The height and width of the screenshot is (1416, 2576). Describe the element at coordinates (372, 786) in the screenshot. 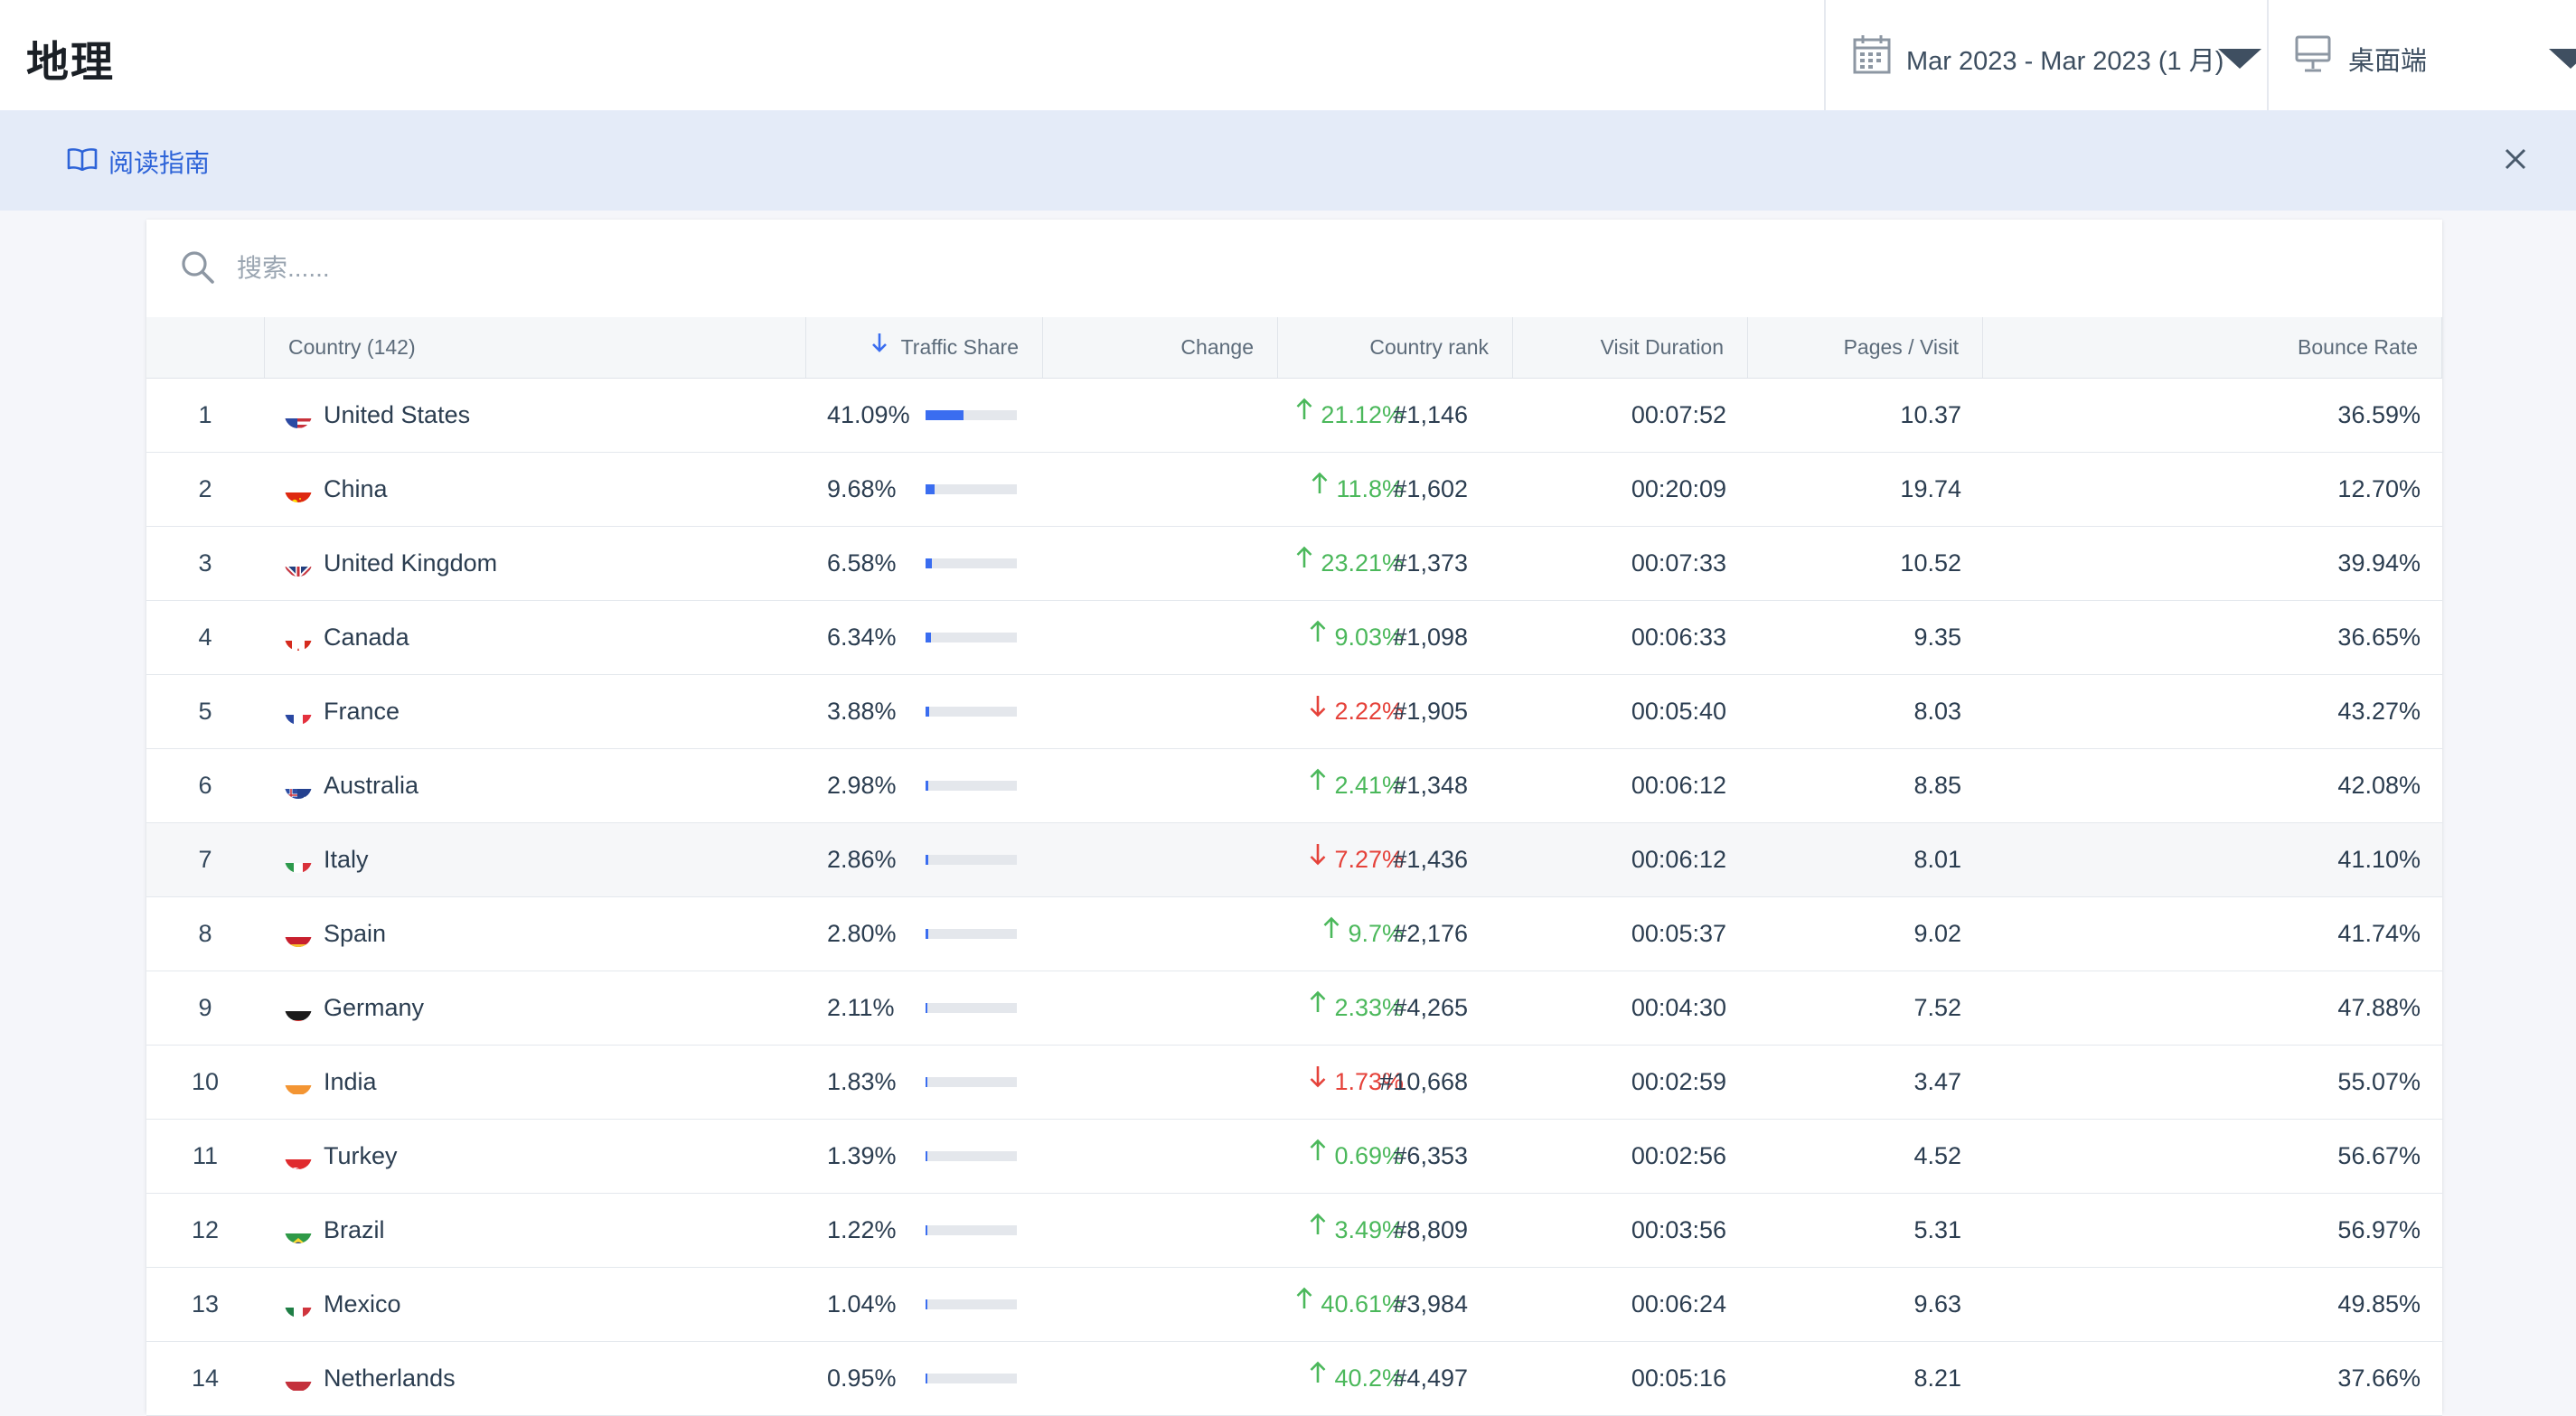

I see `country-name: Australia` at that location.